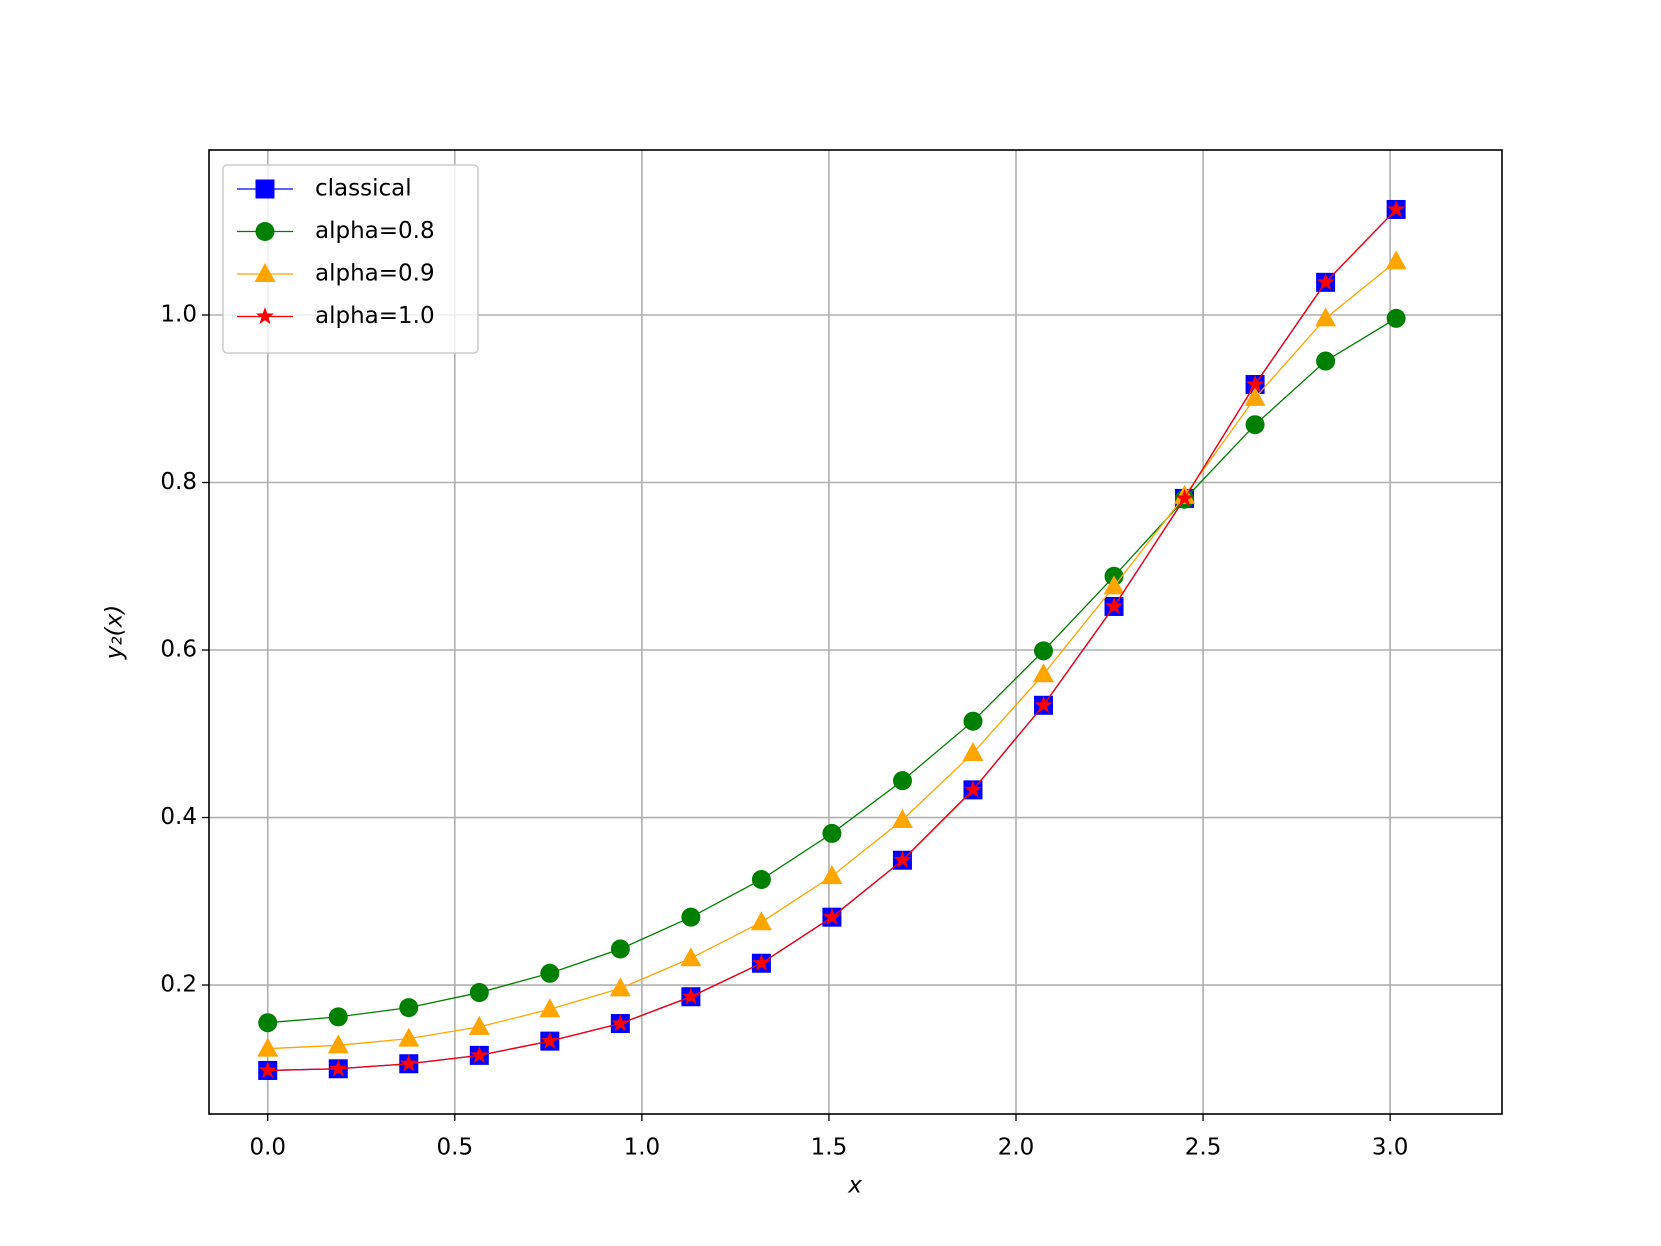  What do you see at coordinates (178, 482) in the screenshot?
I see `y-tick-label: 0.8` at bounding box center [178, 482].